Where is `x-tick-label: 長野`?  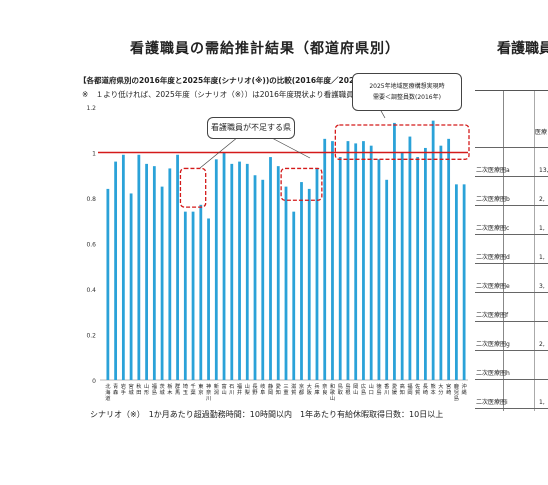 x-tick-label: 長野 is located at coordinates (255, 389).